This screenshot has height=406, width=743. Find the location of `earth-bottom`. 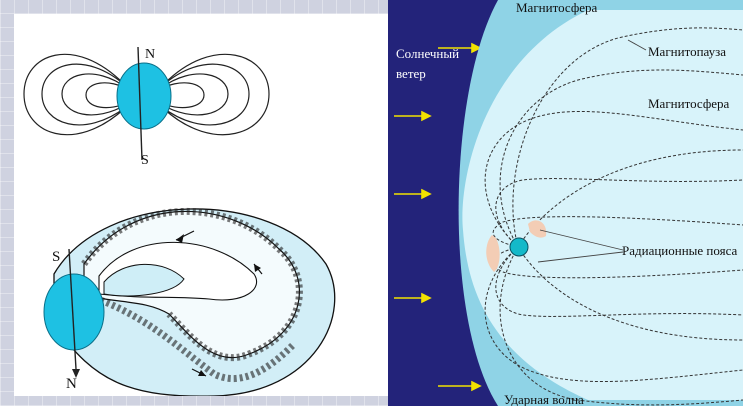

earth-bottom is located at coordinates (74, 312).